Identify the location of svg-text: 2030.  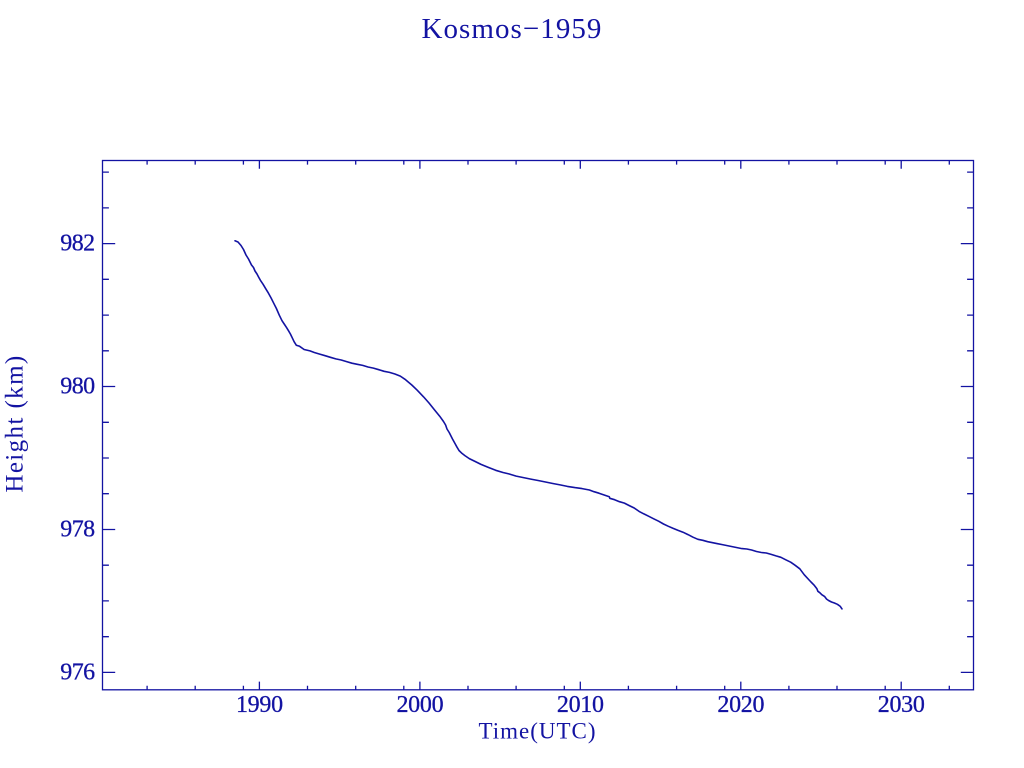
(901, 705).